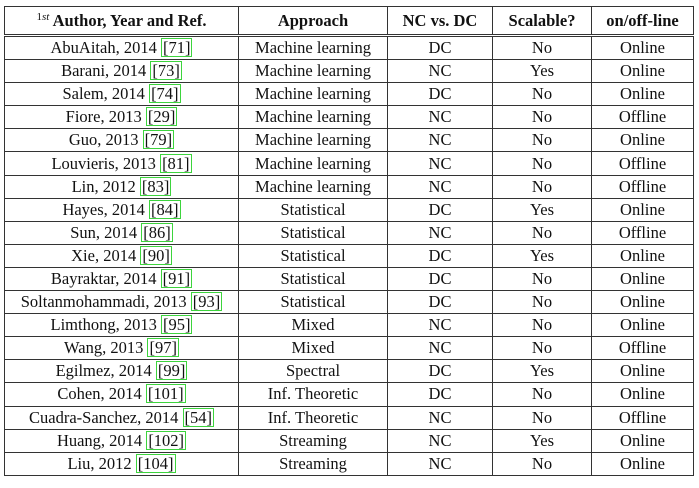 Image resolution: width=699 pixels, height=488 pixels. I want to click on reference-link: [81], so click(176, 163).